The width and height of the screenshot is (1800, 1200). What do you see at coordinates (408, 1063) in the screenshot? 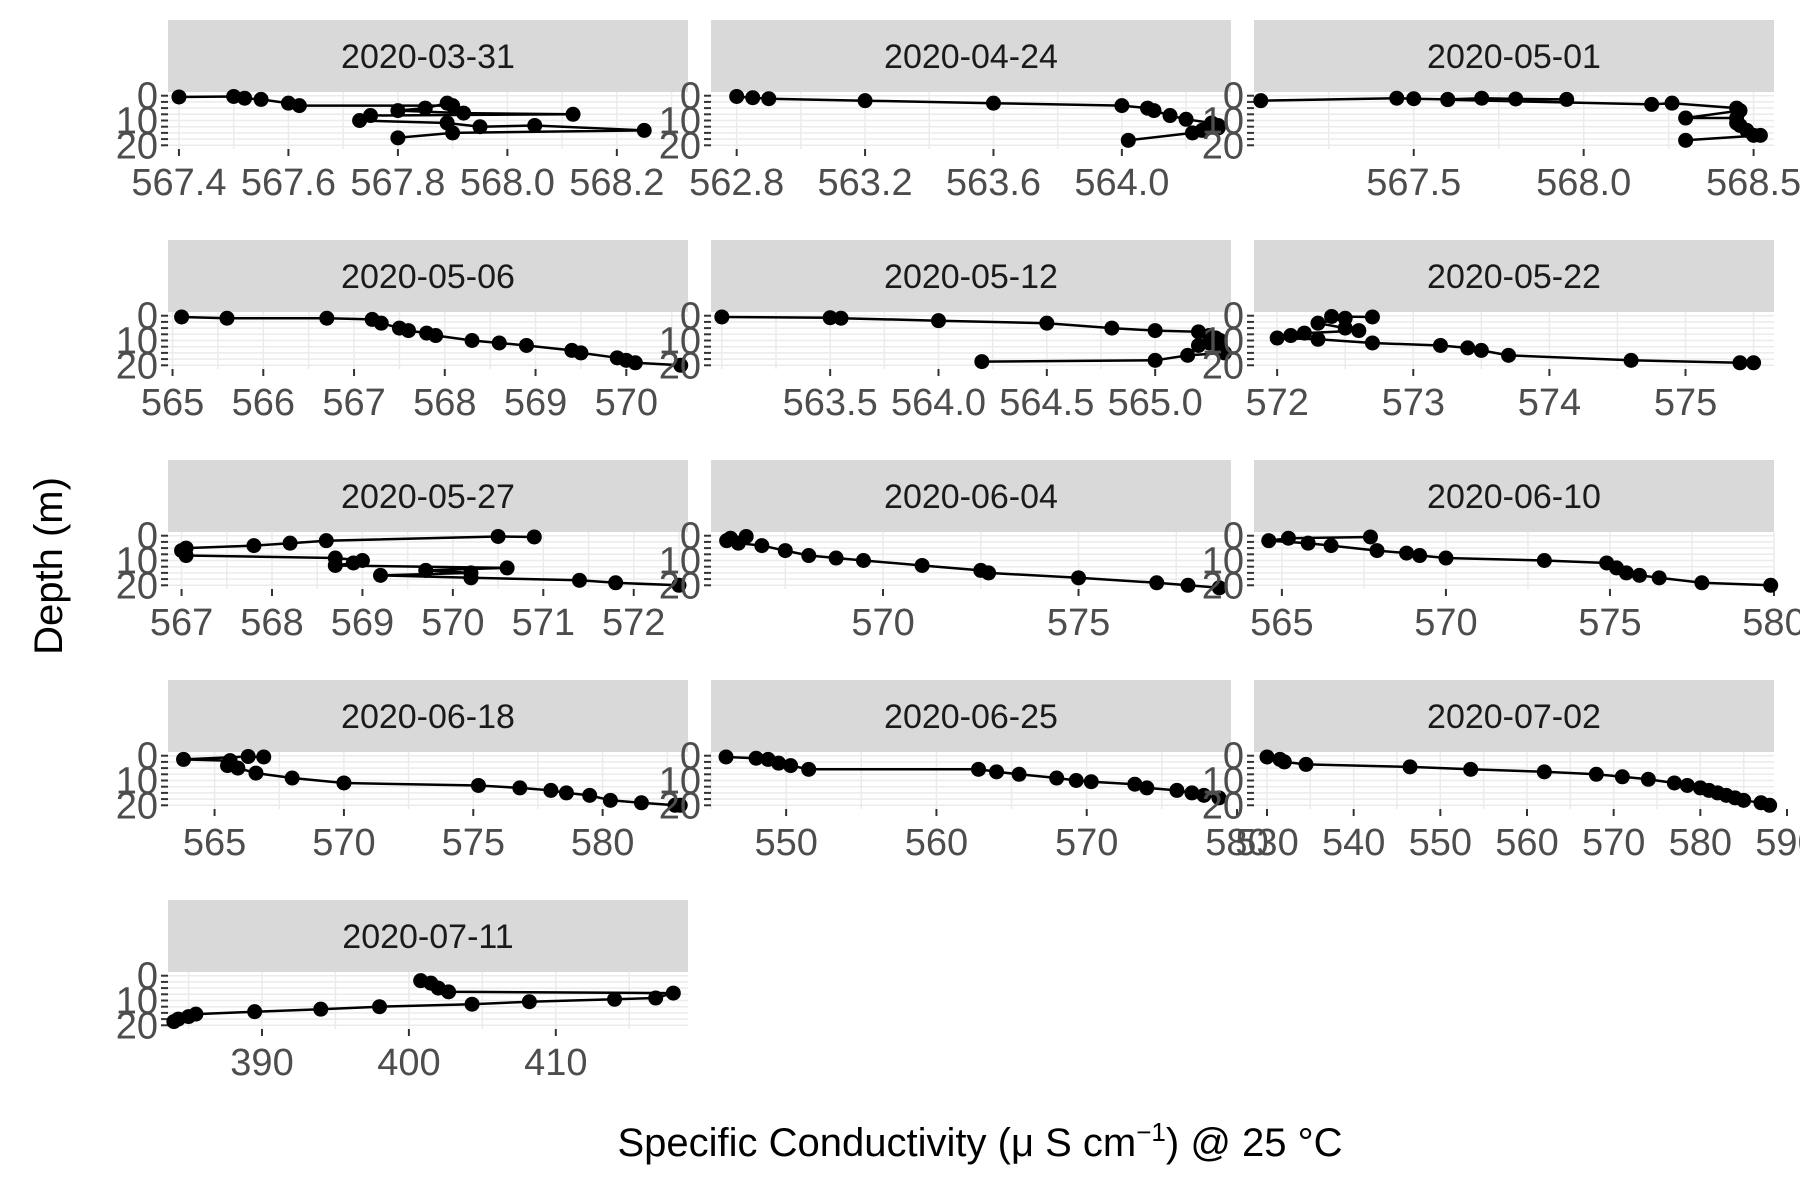
I see `x-tick-label: 400` at bounding box center [408, 1063].